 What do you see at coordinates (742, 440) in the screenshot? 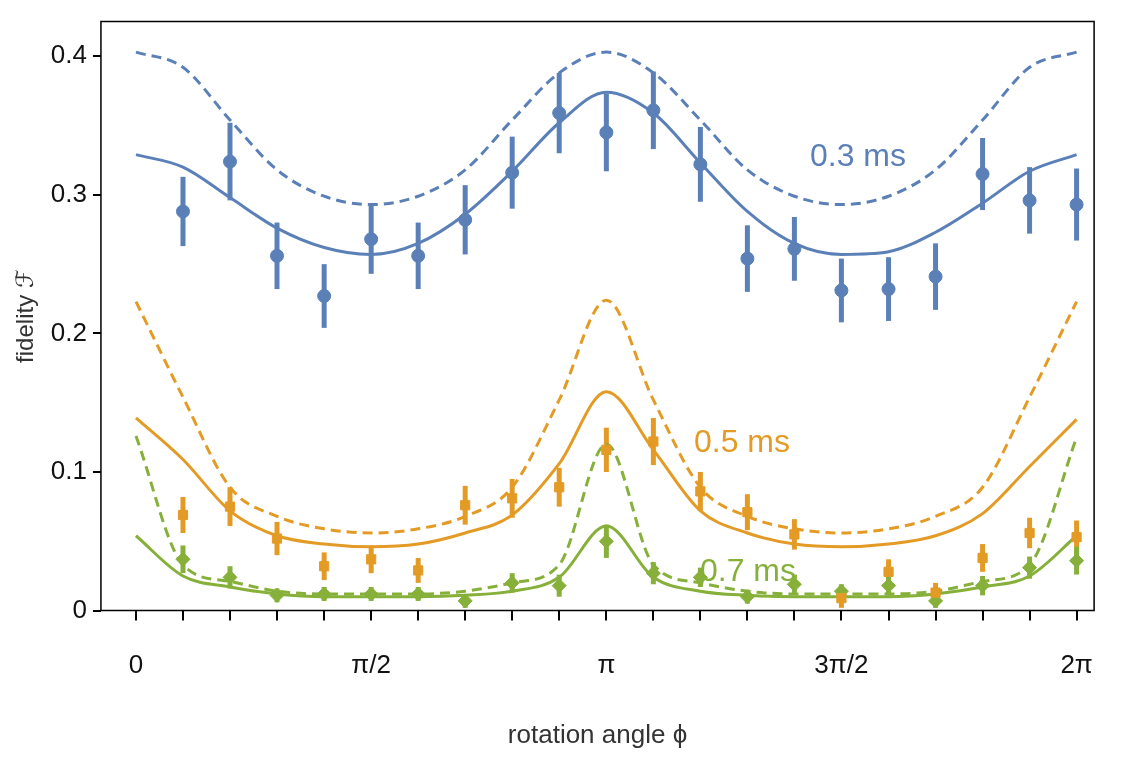
I see `series-label: 0.5 ms` at bounding box center [742, 440].